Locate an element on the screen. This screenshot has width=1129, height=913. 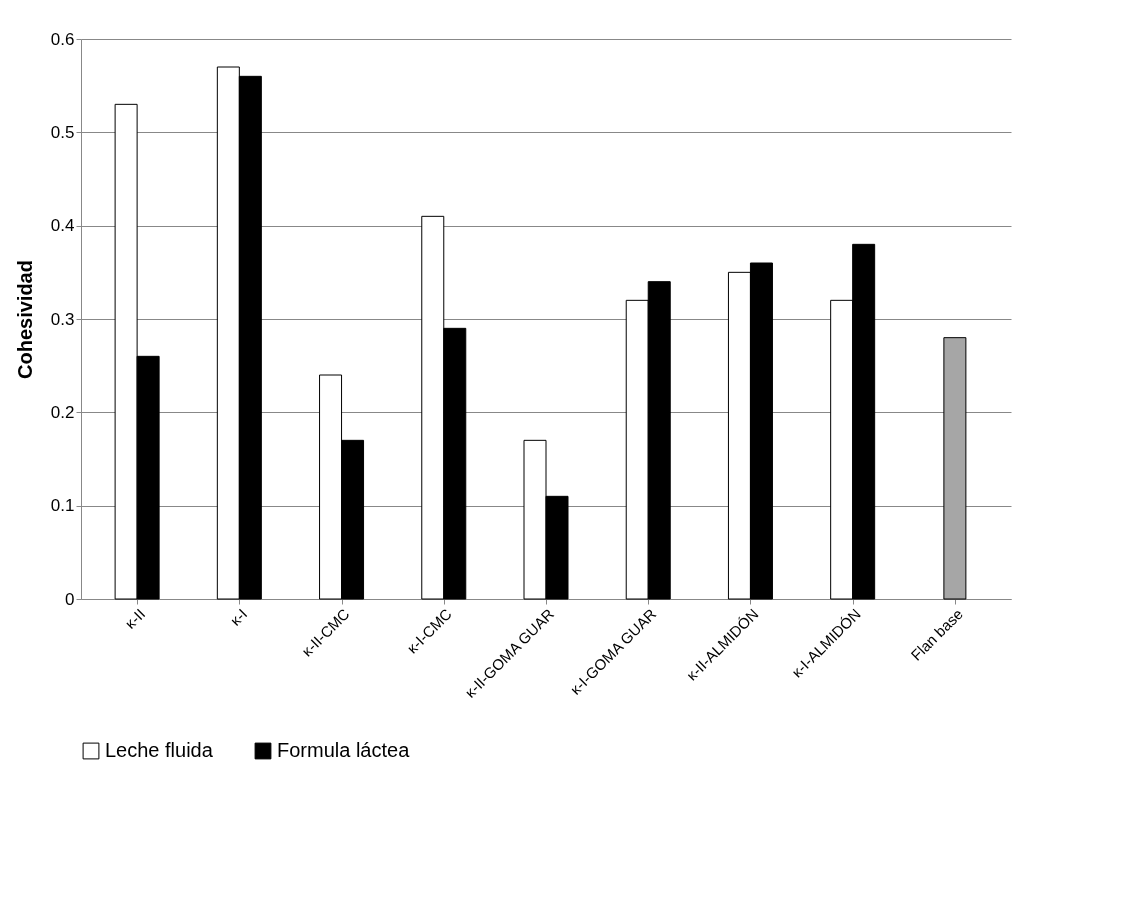
bar is located at coordinates (955, 468).